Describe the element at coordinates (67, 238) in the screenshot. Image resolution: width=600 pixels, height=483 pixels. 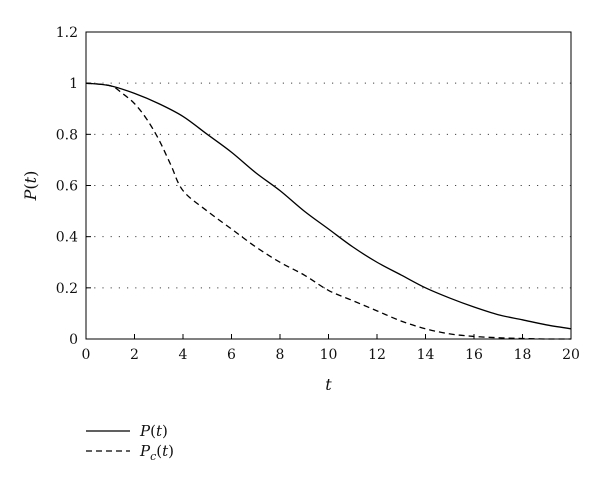
I see `y-tick-label: 0.4` at that location.